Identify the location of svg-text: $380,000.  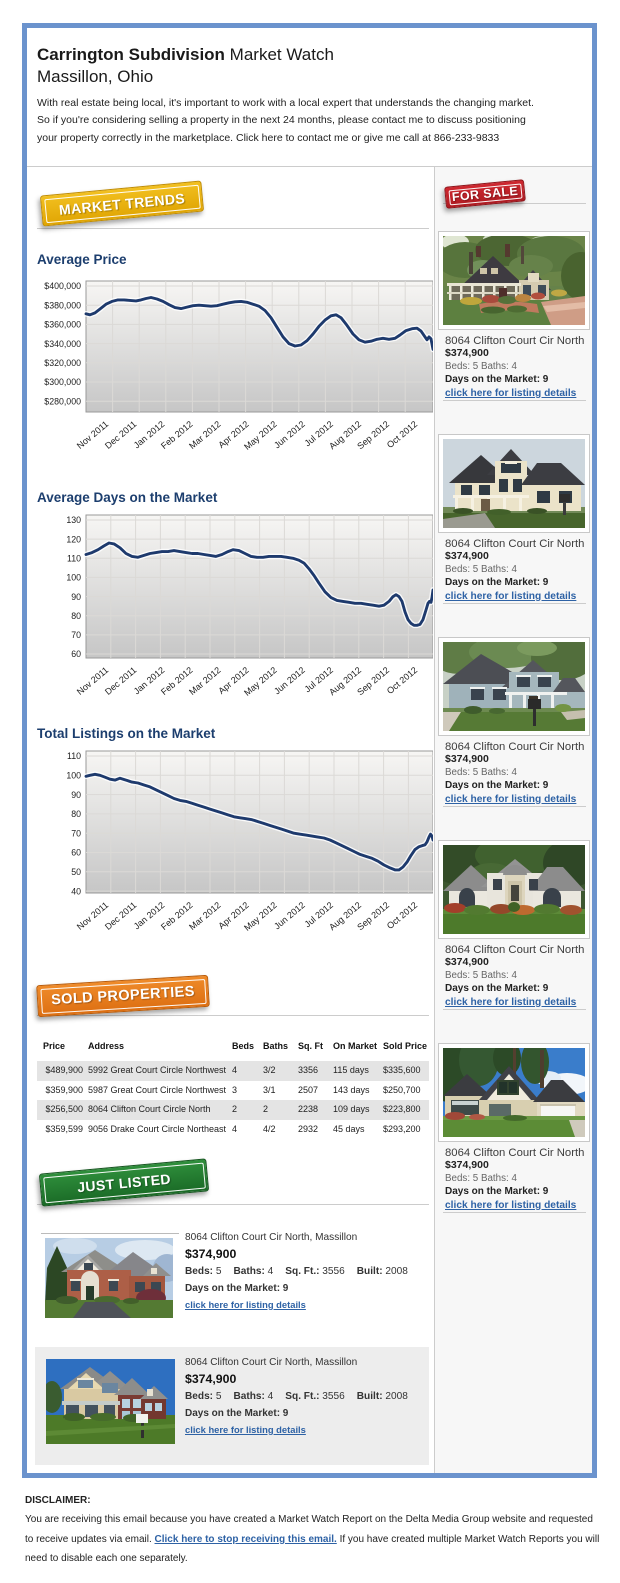
(62, 305).